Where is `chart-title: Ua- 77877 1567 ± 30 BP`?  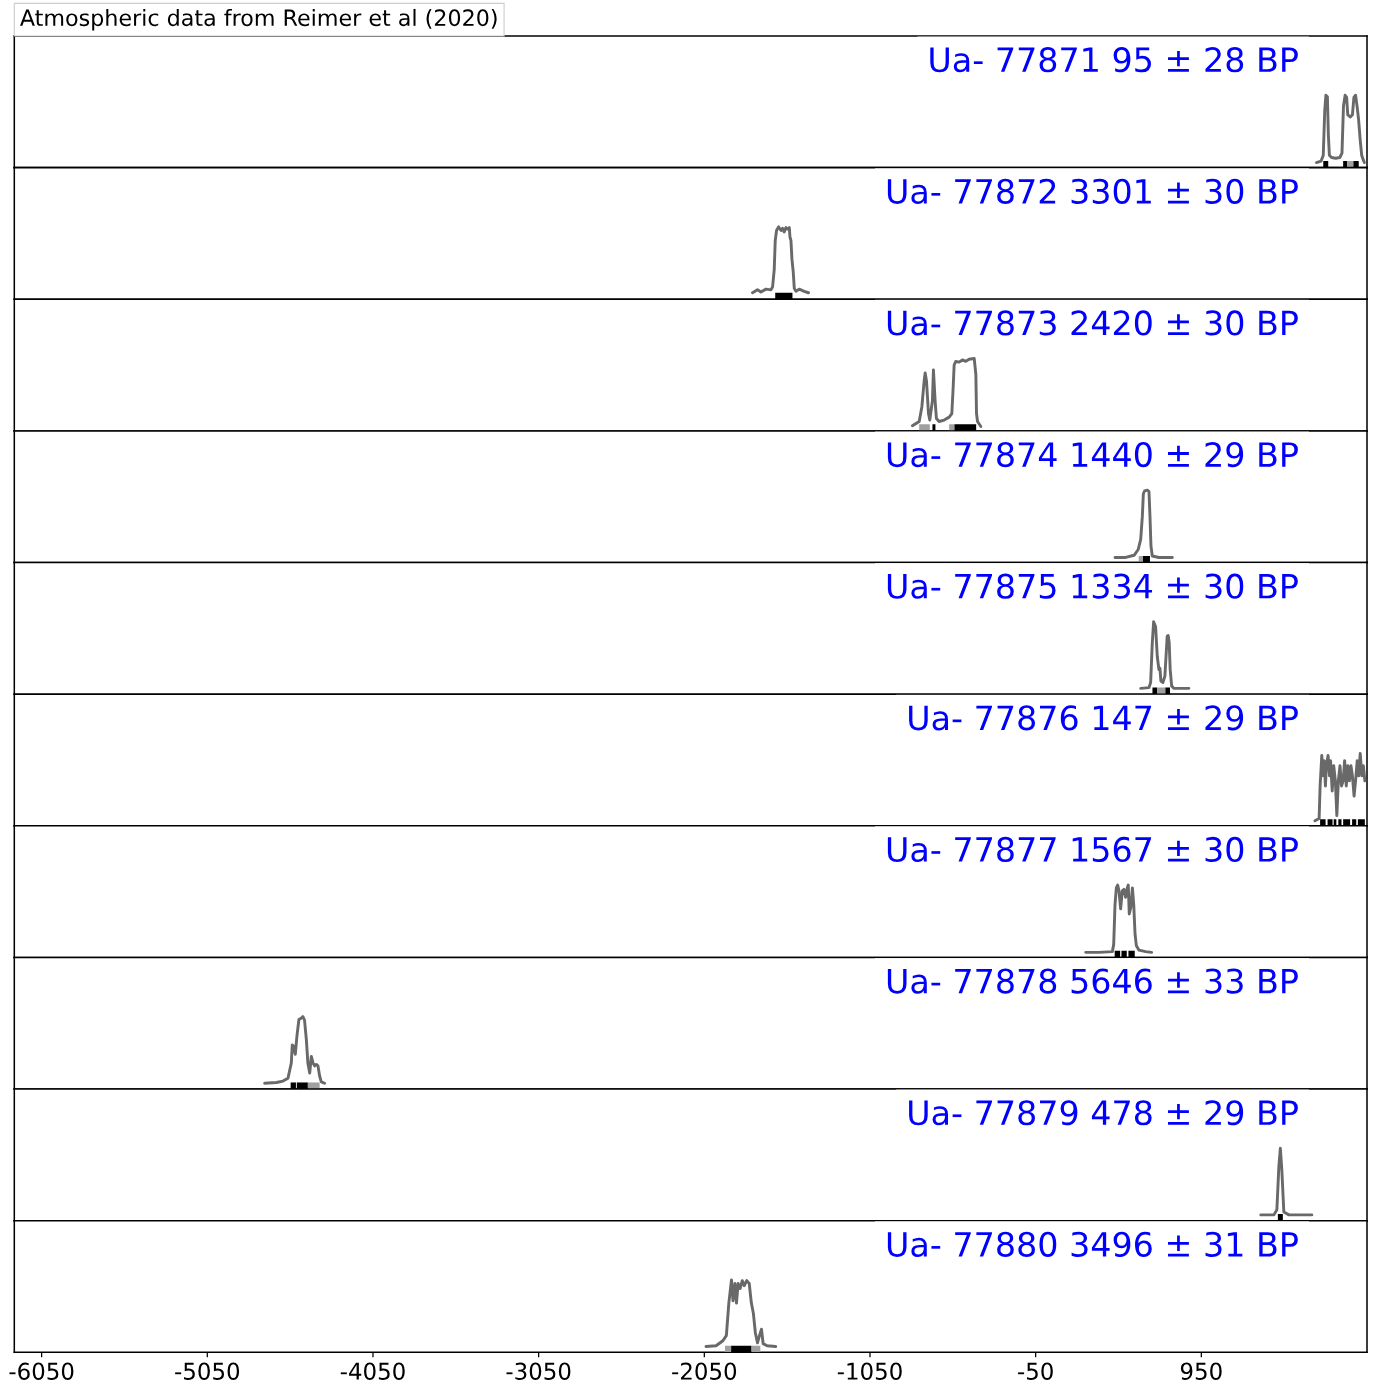
chart-title: Ua- 77877 1567 ± 30 BP is located at coordinates (1092, 849).